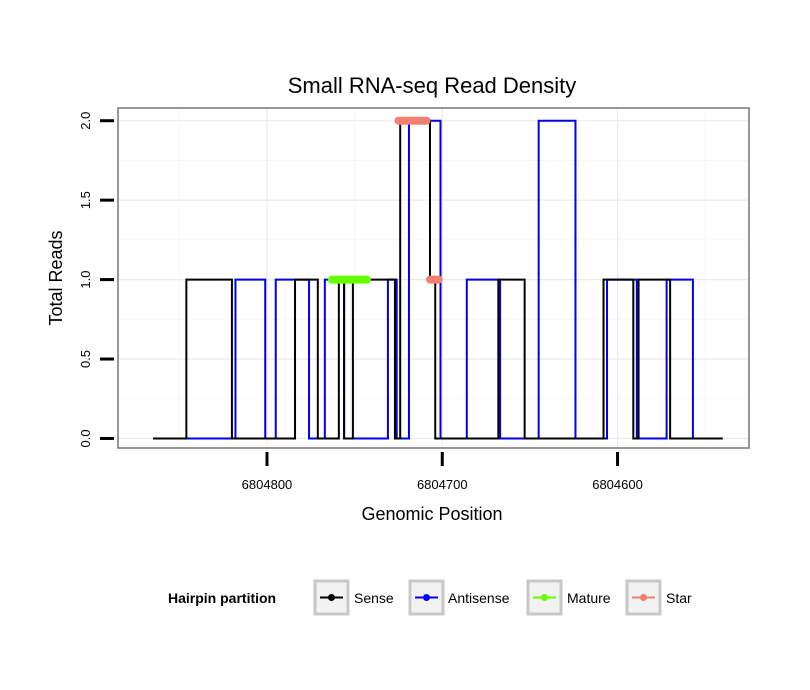 The width and height of the screenshot is (810, 690). What do you see at coordinates (426, 597) in the screenshot?
I see `legend-dot-antisense` at bounding box center [426, 597].